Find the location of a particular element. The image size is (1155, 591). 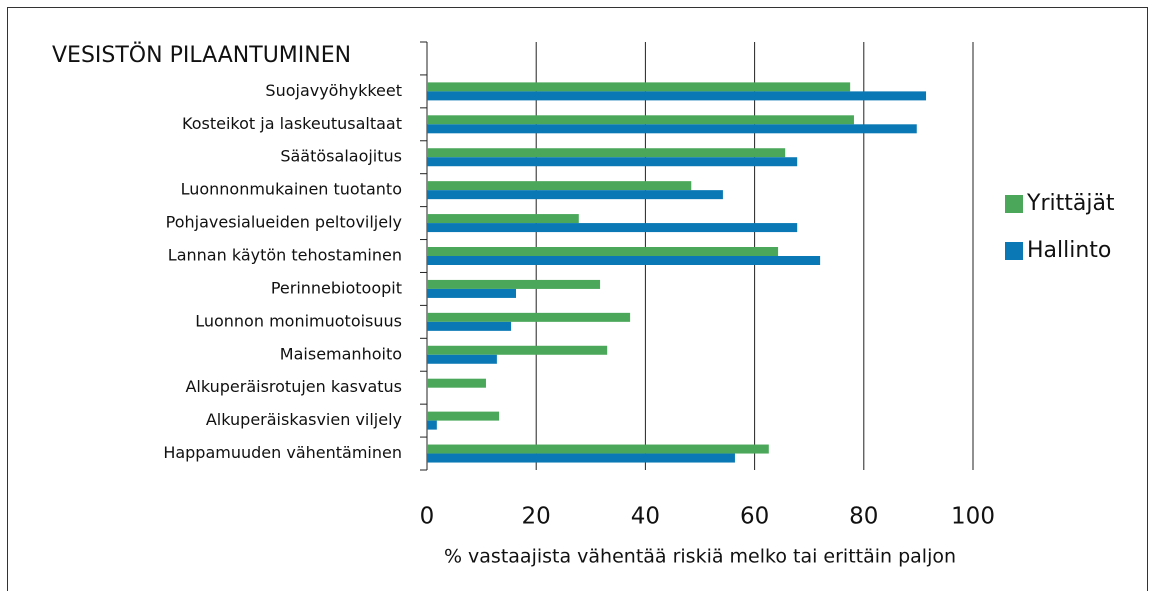

y-tick-label: Happamuuden vähentäminen is located at coordinates (282, 452).